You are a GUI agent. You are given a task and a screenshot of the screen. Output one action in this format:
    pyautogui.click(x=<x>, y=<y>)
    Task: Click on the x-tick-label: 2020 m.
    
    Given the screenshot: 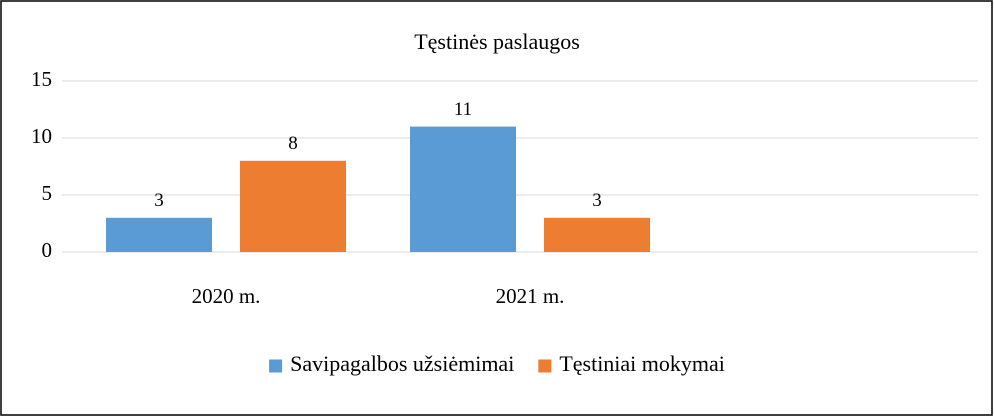 What is the action you would take?
    pyautogui.click(x=226, y=296)
    